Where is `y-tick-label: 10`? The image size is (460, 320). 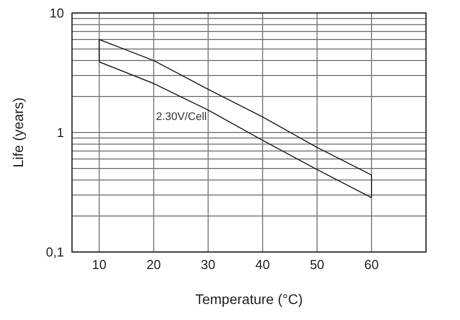
y-tick-label: 10 is located at coordinates (57, 13).